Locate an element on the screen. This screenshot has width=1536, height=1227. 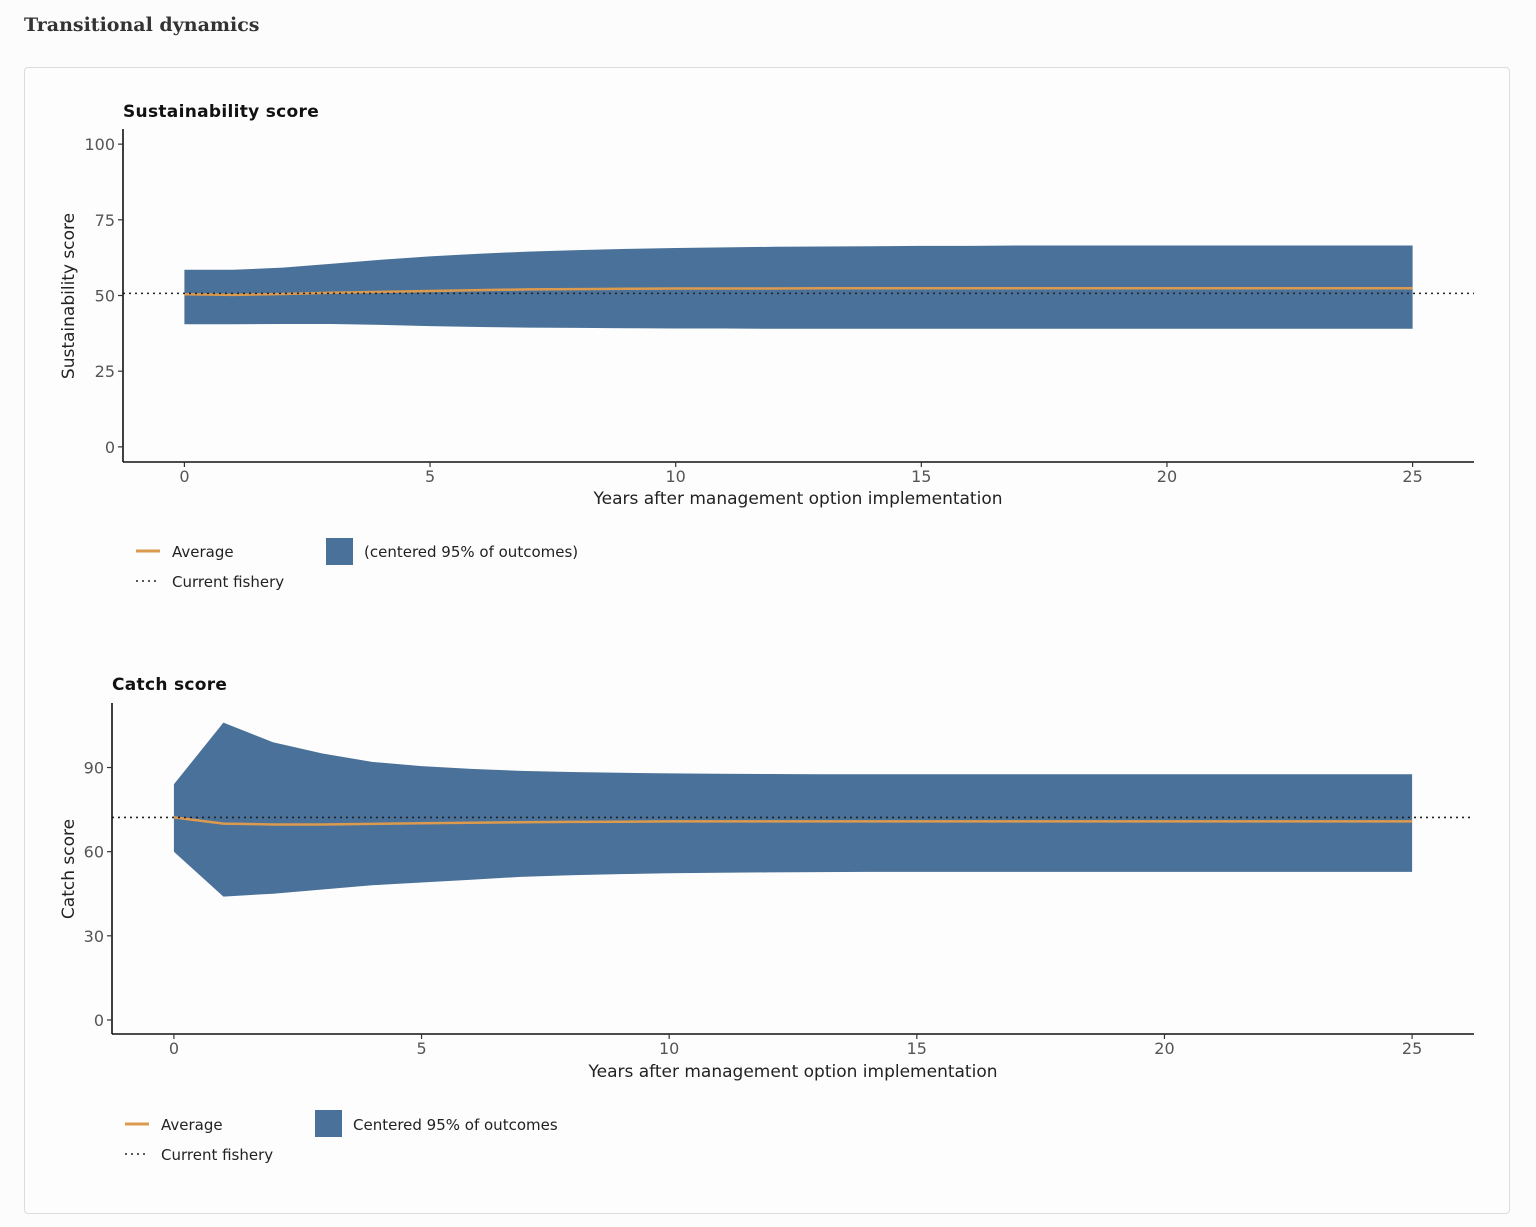
y-tick-label: 25 is located at coordinates (105, 371).